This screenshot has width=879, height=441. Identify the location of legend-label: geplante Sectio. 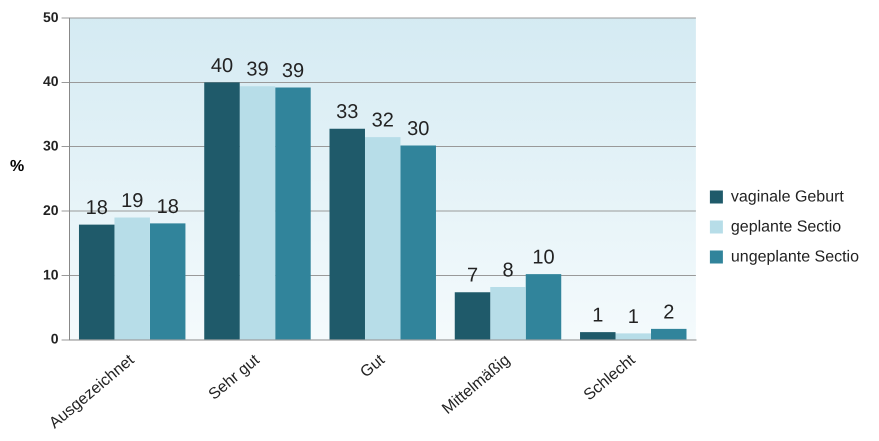
(786, 227).